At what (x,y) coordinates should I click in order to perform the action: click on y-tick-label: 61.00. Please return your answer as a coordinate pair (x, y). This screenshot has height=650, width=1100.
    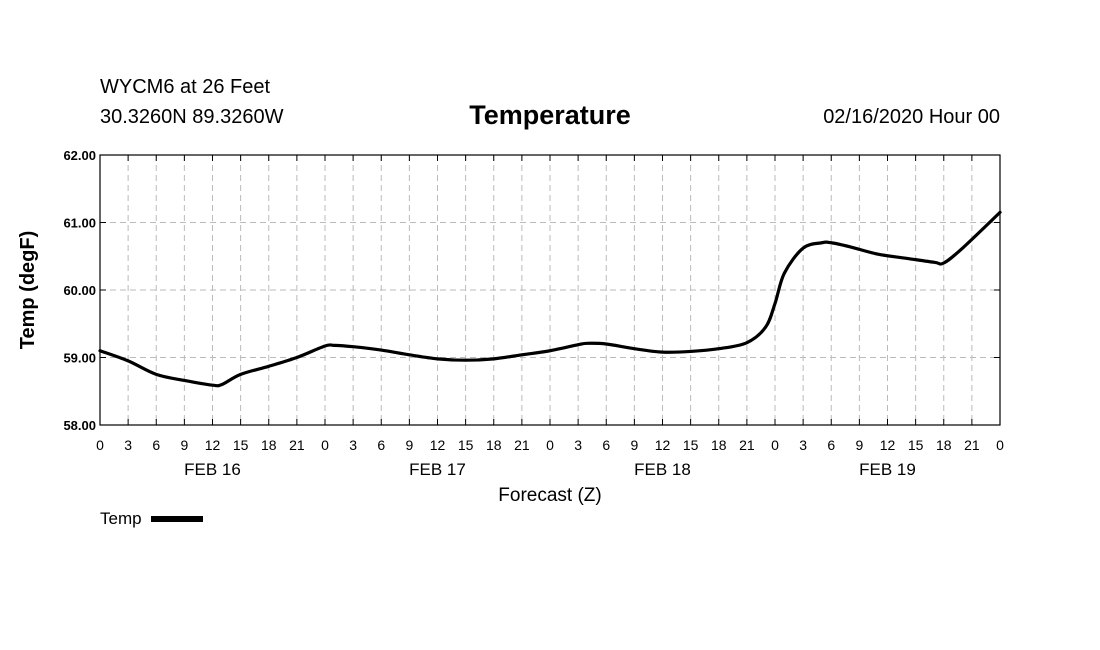
    Looking at the image, I should click on (79, 223).